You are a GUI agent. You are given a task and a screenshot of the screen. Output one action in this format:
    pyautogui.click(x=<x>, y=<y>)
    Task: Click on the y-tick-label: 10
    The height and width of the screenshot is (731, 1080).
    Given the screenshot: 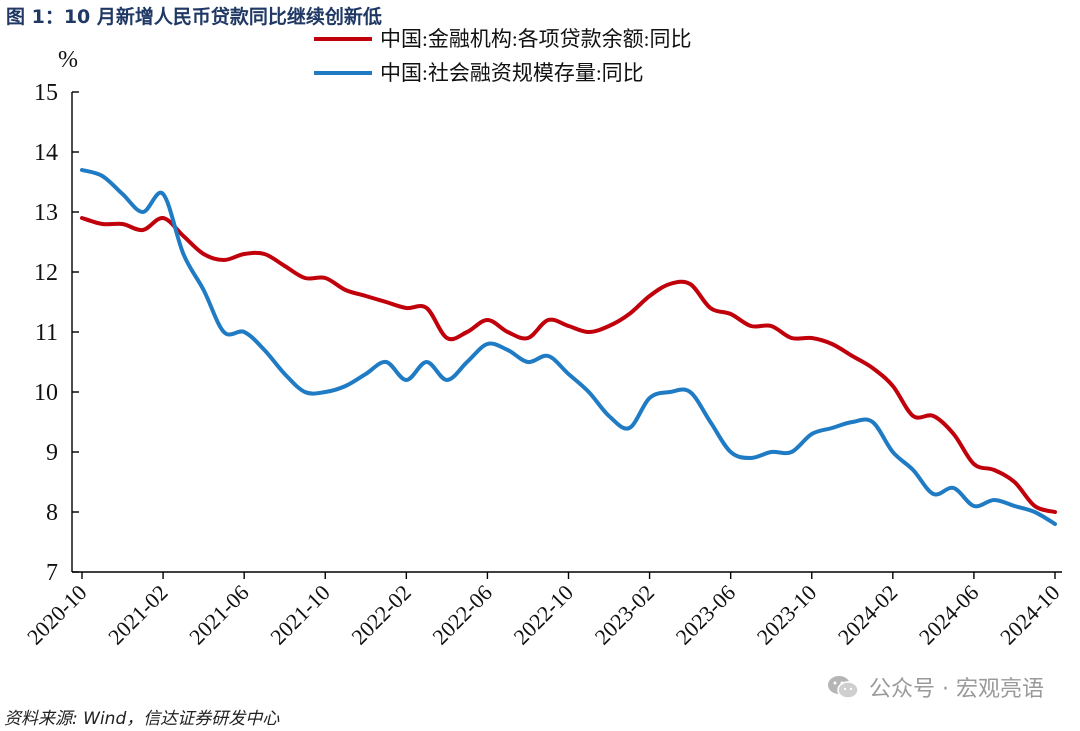 What is the action you would take?
    pyautogui.click(x=46, y=393)
    